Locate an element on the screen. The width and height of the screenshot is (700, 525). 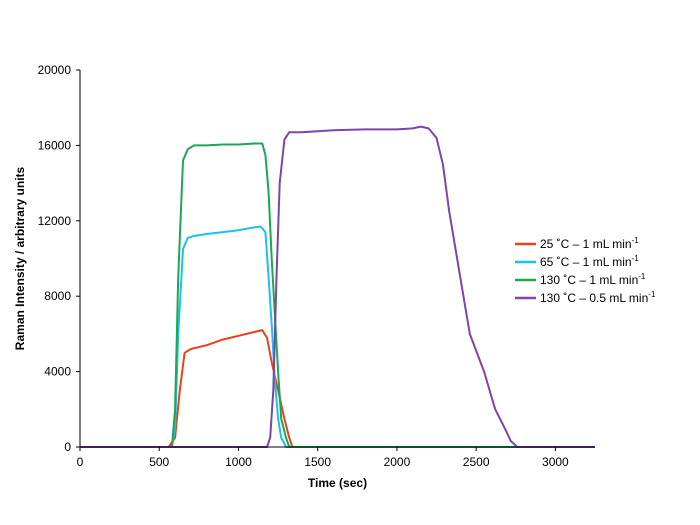
legend-label: 25 ˚C – 1 mL min-1 is located at coordinates (589, 243).